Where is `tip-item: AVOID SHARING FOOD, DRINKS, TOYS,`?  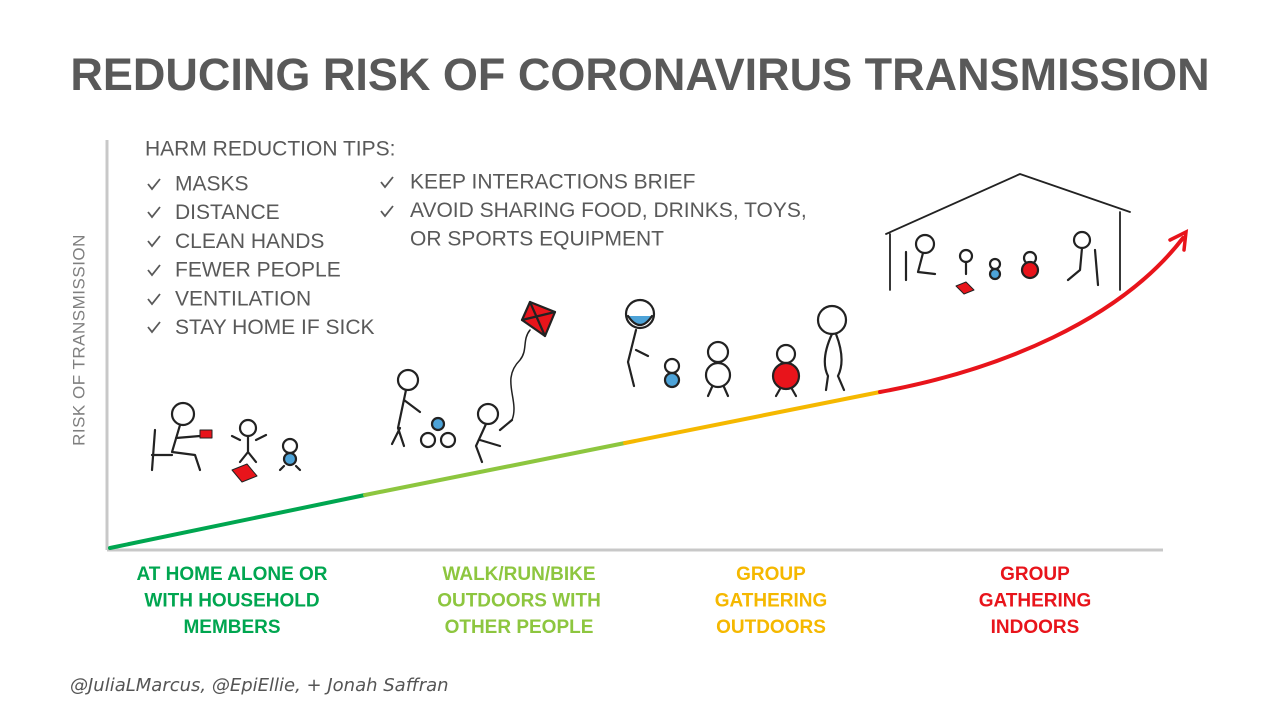
tip-item: AVOID SHARING FOOD, DRINKS, TOYS, is located at coordinates (608, 210).